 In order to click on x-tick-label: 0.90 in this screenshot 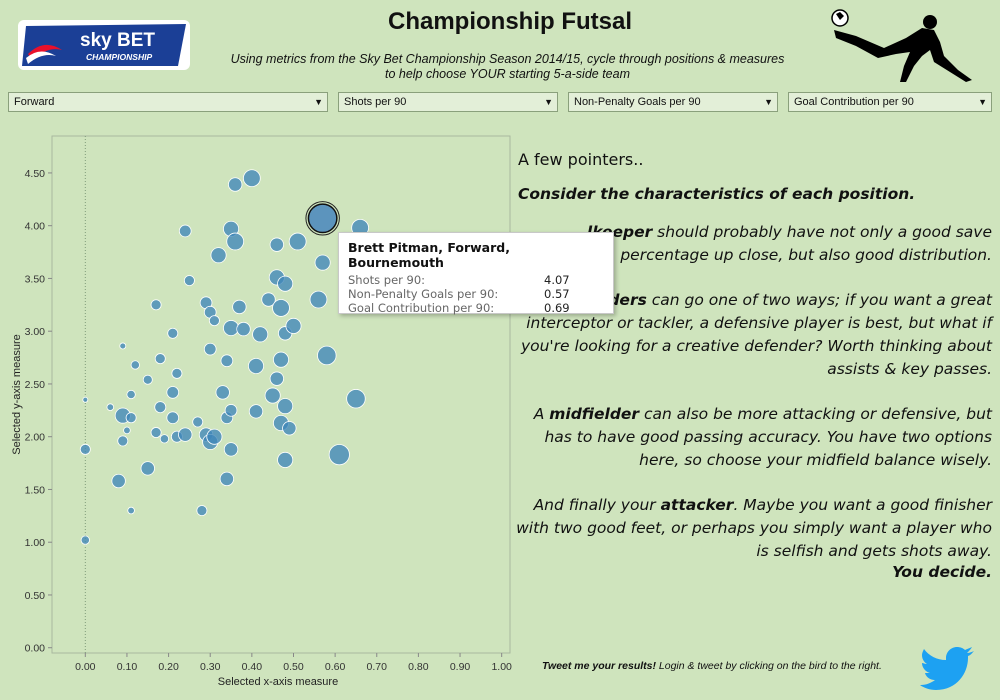, I will do `click(460, 667)`.